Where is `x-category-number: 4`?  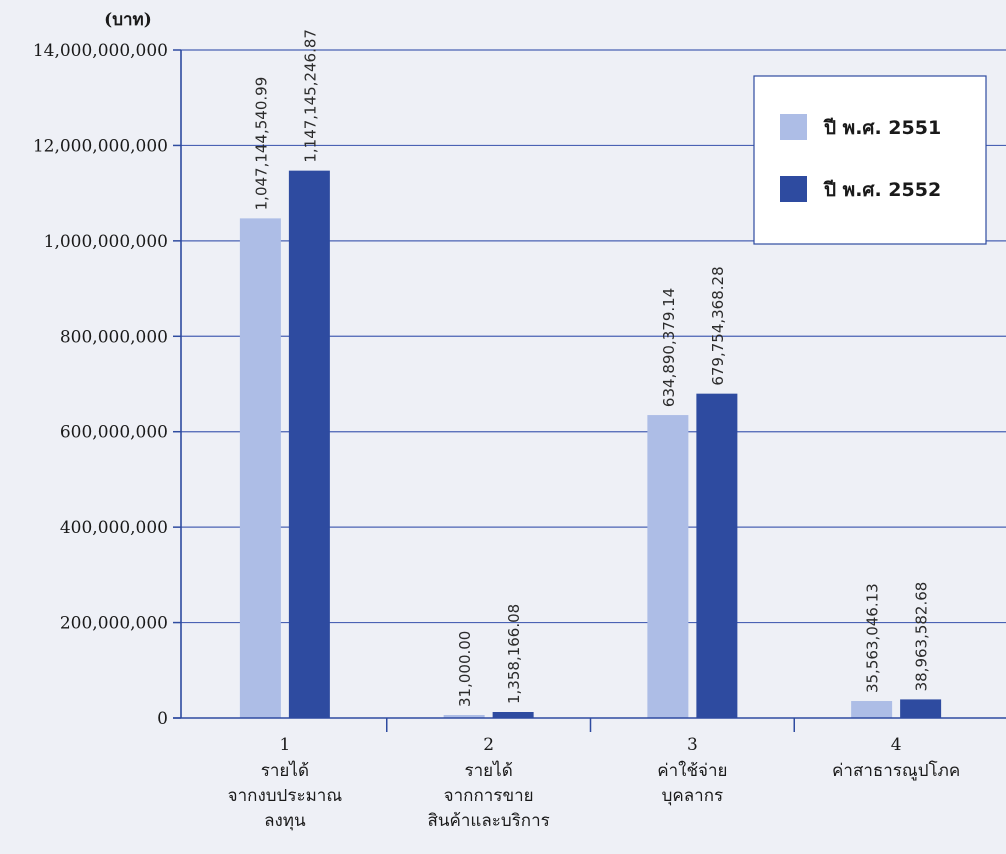
x-category-number: 4 is located at coordinates (896, 745).